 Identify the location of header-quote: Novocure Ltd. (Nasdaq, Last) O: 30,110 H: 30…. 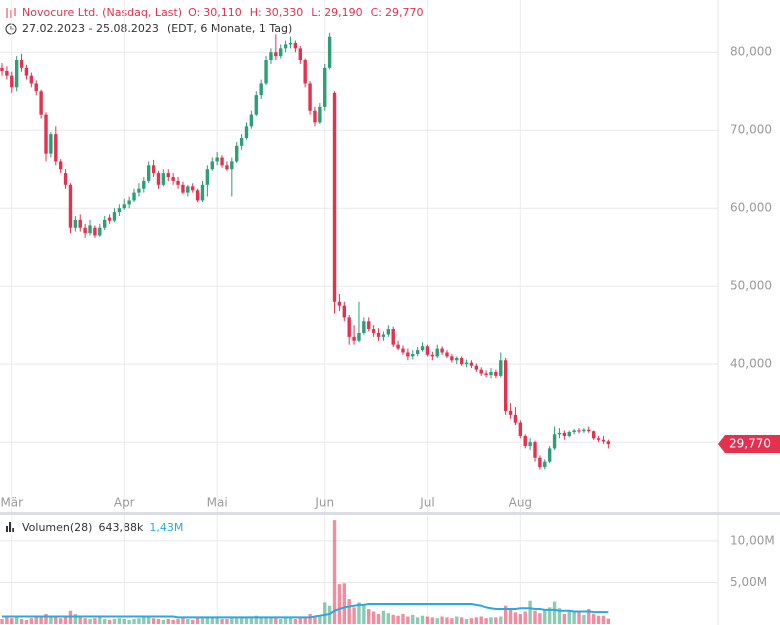
(222, 12).